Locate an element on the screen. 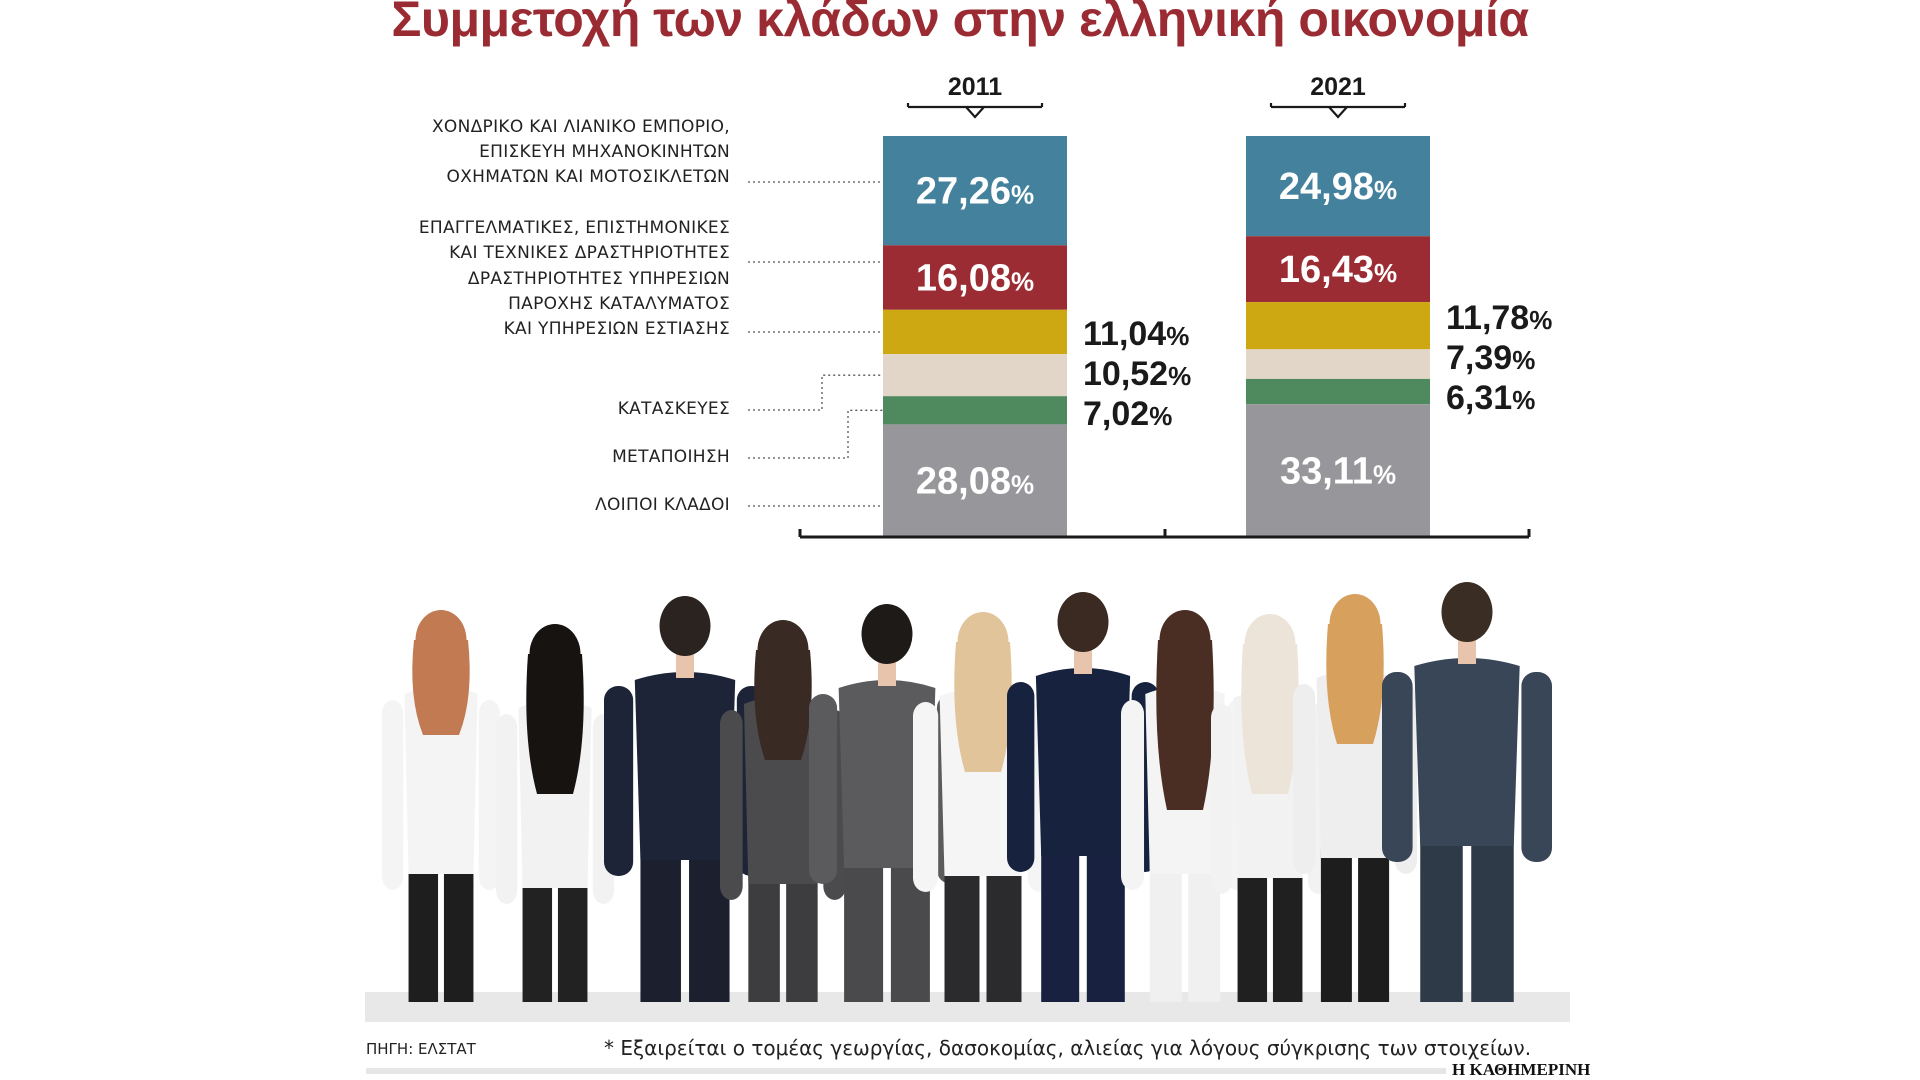 This screenshot has width=1920, height=1080. year-bracket-2021 is located at coordinates (1338, 111).